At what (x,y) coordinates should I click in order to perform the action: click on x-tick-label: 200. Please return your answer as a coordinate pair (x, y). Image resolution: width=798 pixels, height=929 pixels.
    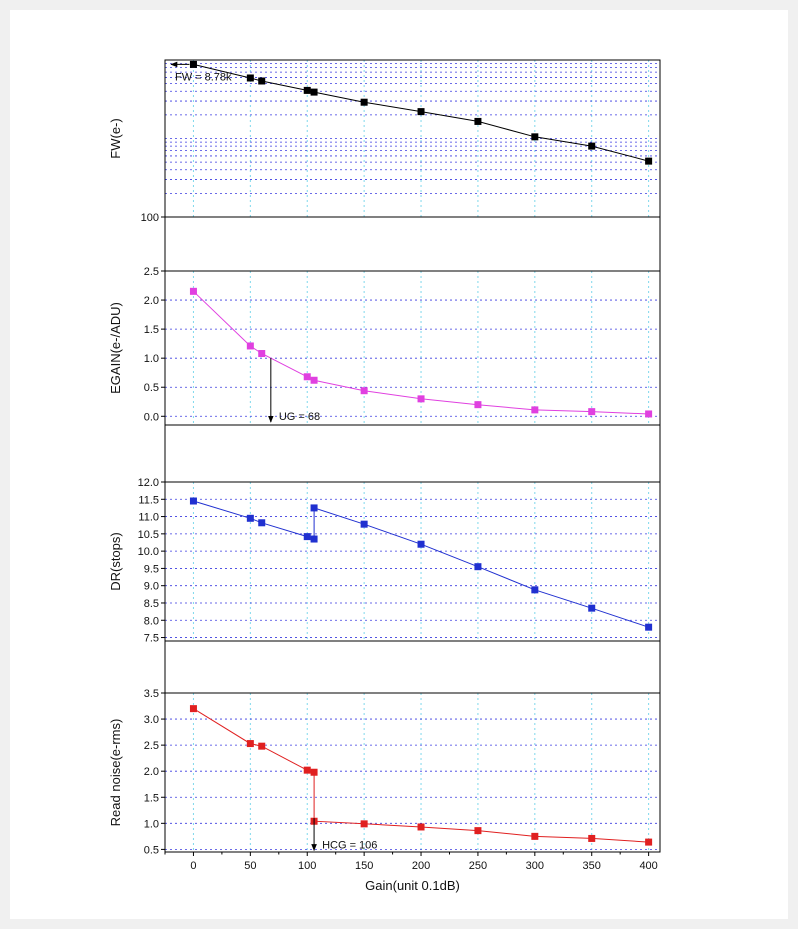
    Looking at the image, I should click on (421, 866).